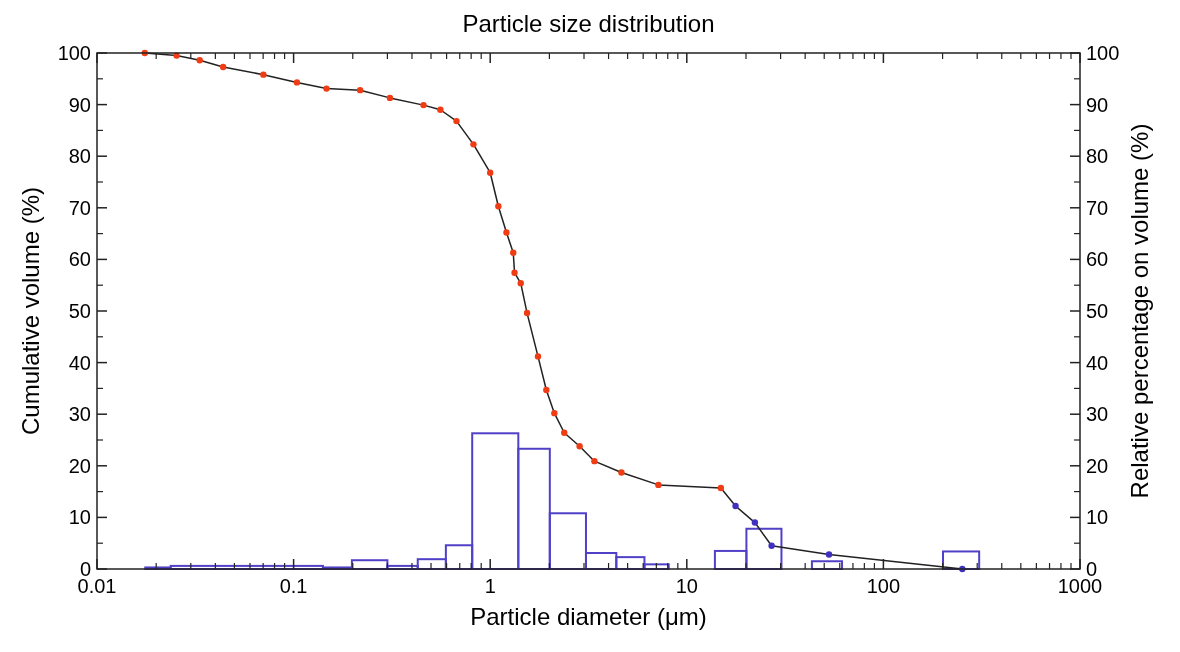 This screenshot has height=652, width=1180. I want to click on y2-tick-label: 80, so click(1097, 156).